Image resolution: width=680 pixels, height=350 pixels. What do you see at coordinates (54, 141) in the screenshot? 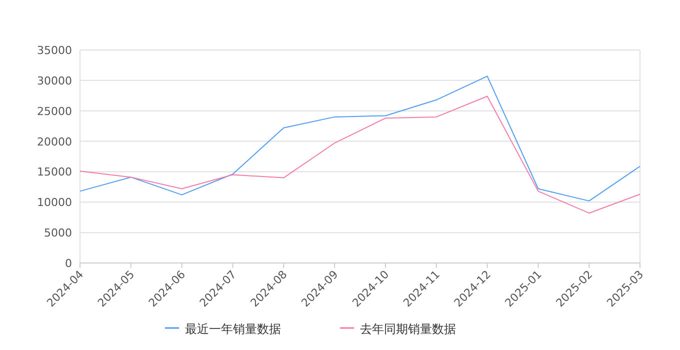
I see `y-tick-label: 20000` at bounding box center [54, 141].